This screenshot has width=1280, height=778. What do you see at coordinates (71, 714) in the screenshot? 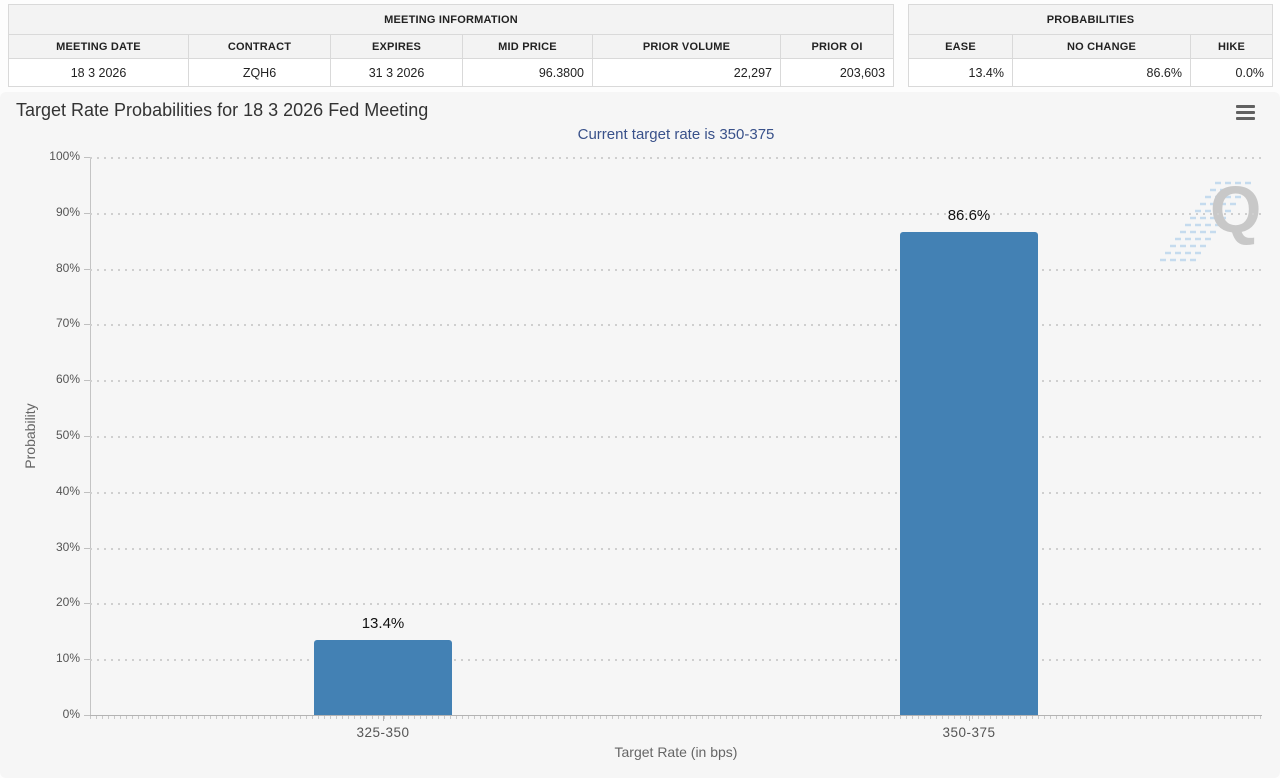
I see `y-axis-tick-label: 0%` at bounding box center [71, 714].